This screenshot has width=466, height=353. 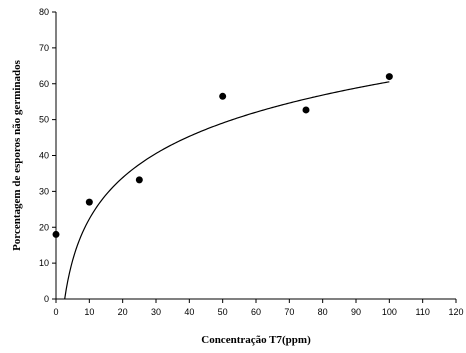 I want to click on y-tick-label: 60, so click(x=44, y=84).